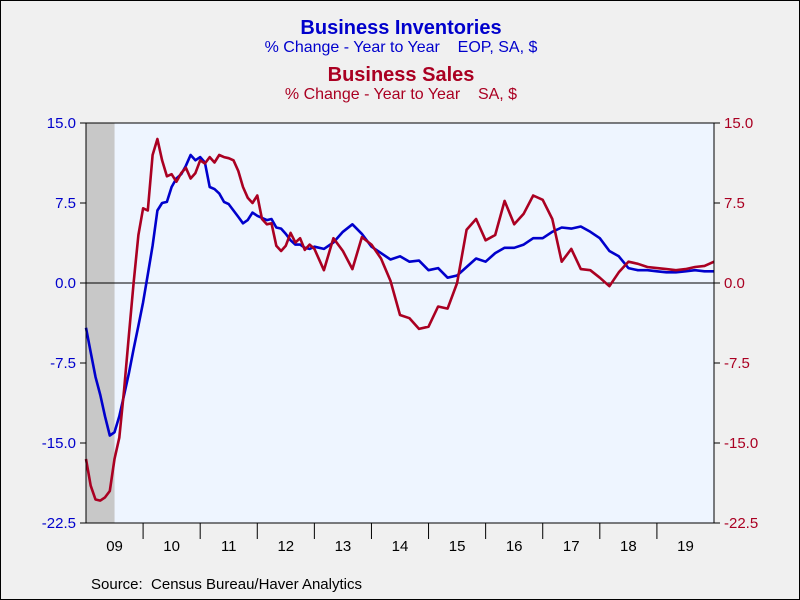  Describe the element at coordinates (285, 546) in the screenshot. I see `x-tick-label: 12` at that location.